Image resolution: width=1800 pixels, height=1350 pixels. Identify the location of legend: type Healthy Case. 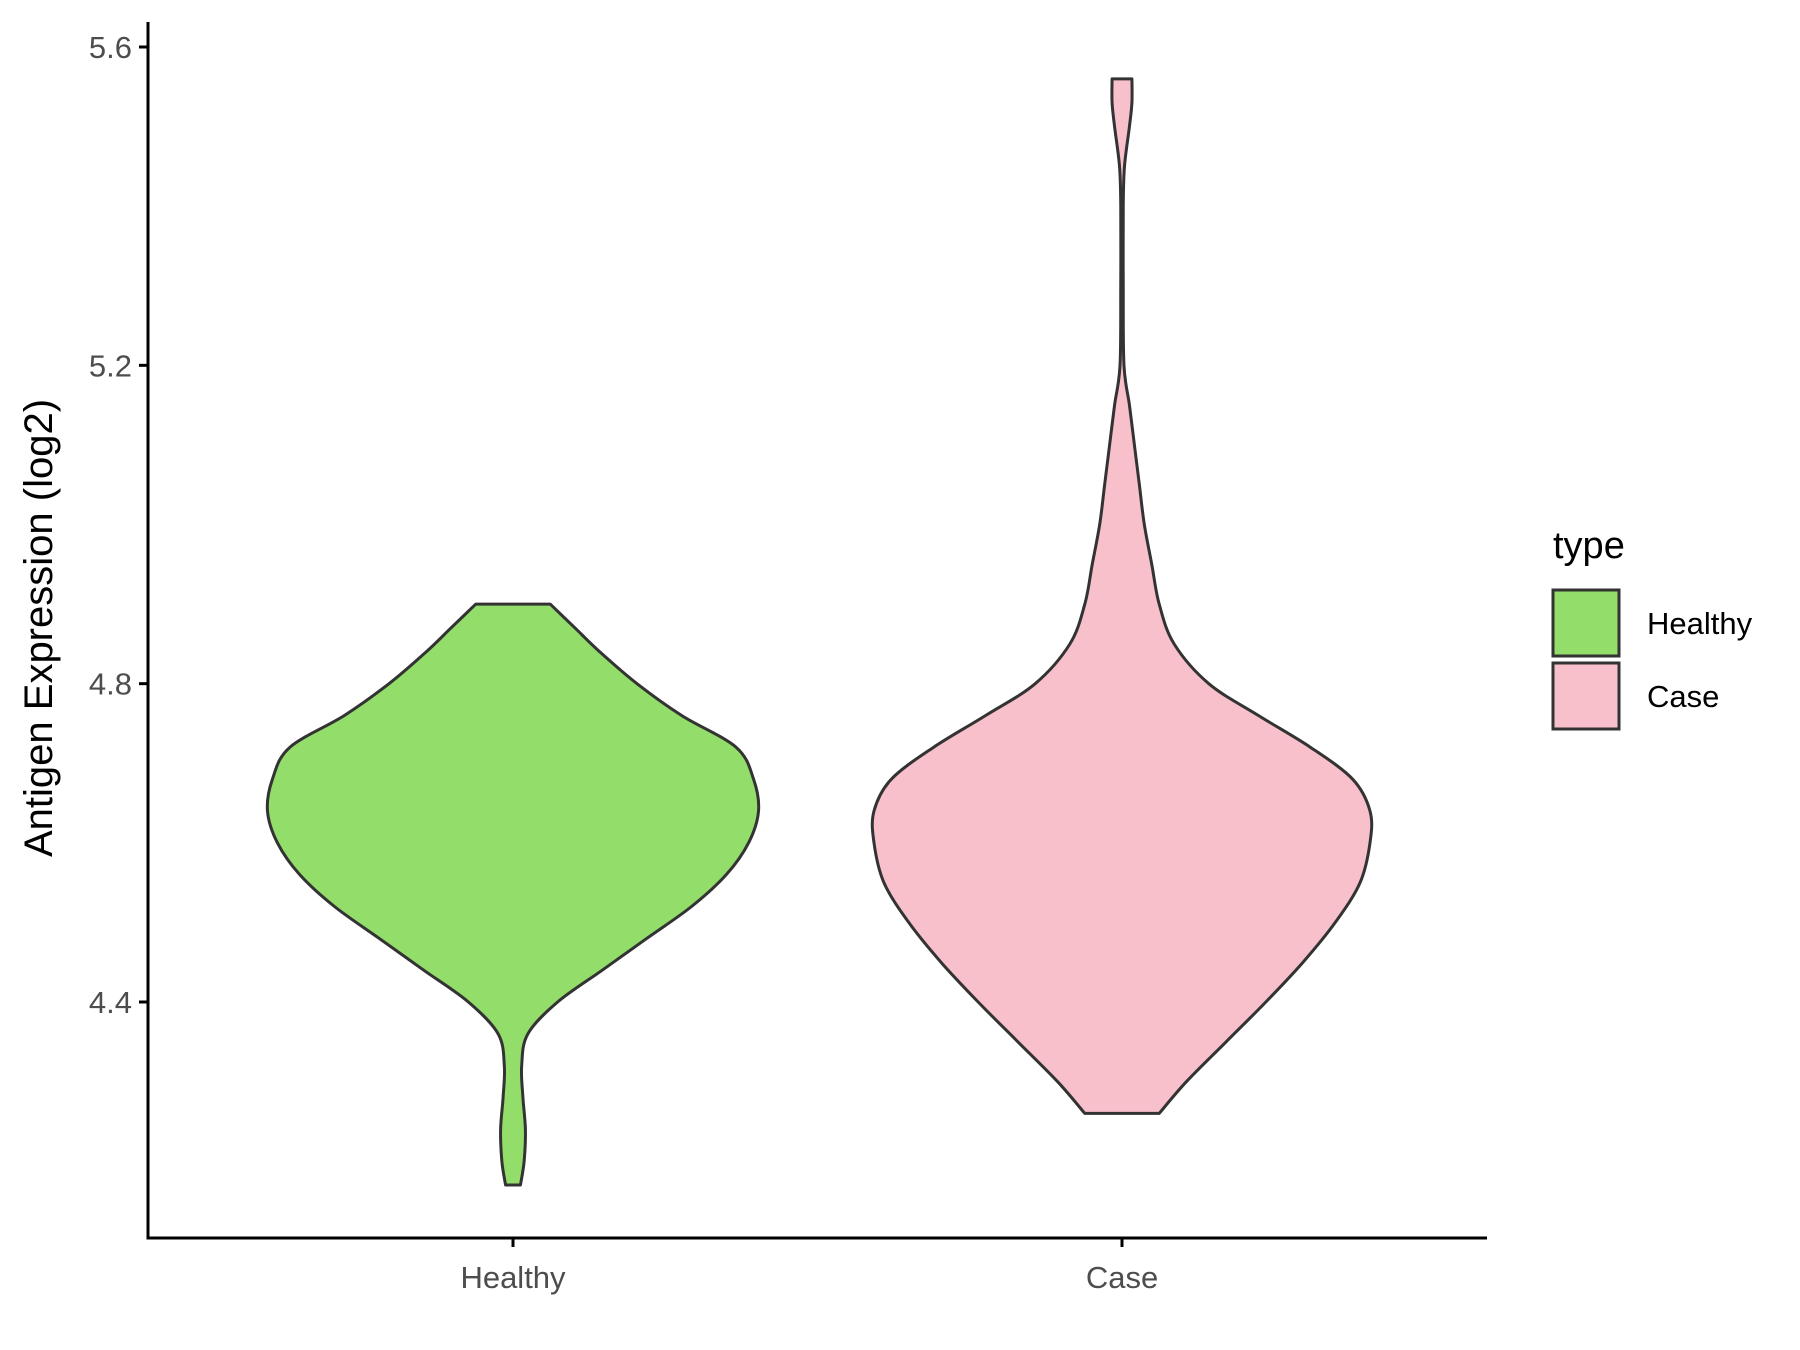
(1652, 628).